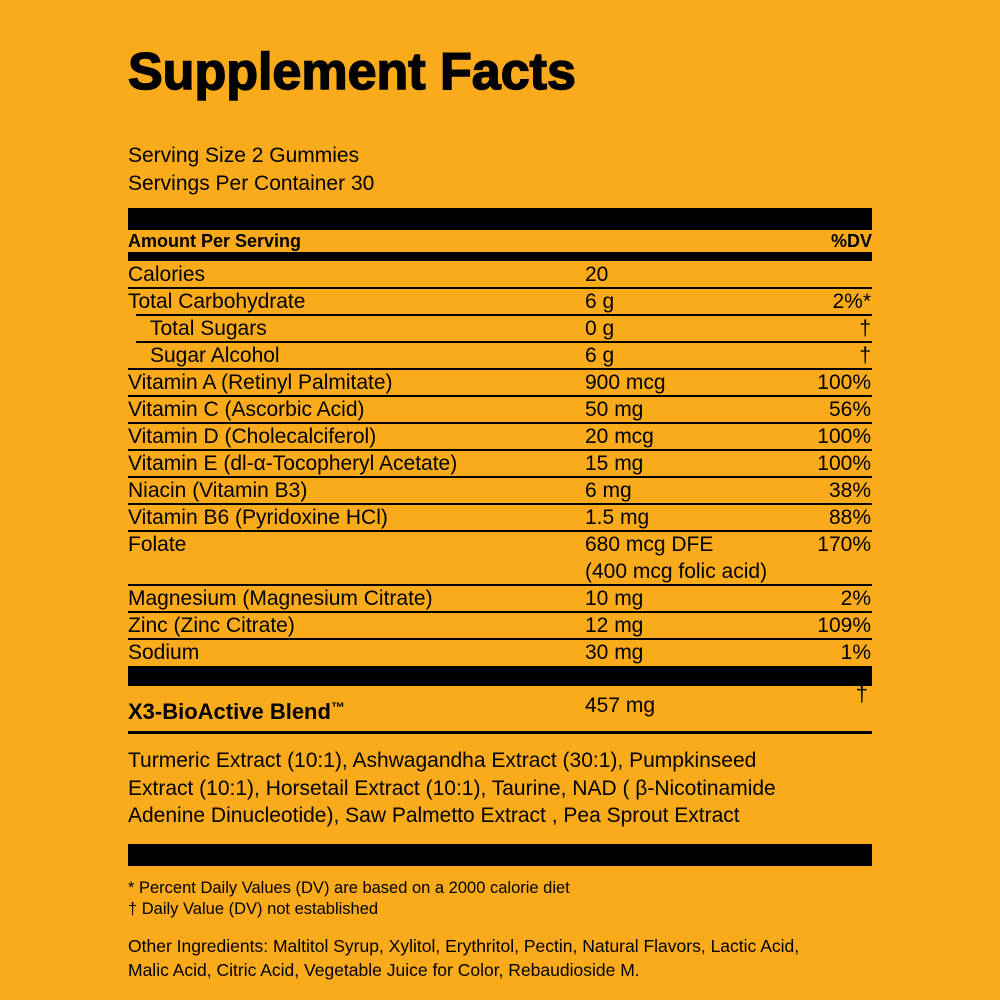 The width and height of the screenshot is (1000, 1000). What do you see at coordinates (844, 544) in the screenshot?
I see `nutrient-dv: 170%` at bounding box center [844, 544].